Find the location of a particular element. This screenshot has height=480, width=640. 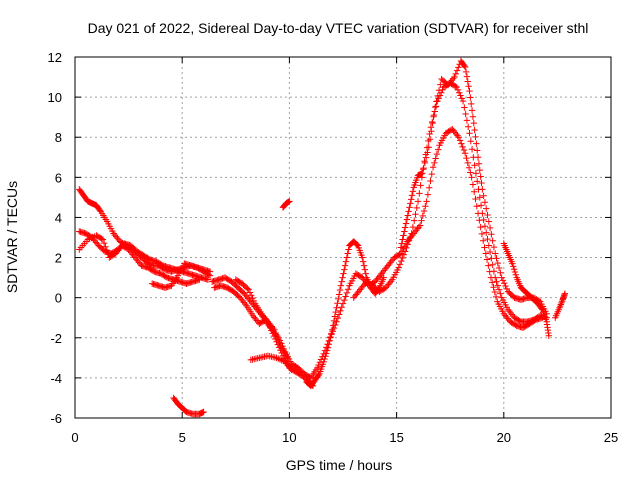

series-track-j is located at coordinates (188, 406).